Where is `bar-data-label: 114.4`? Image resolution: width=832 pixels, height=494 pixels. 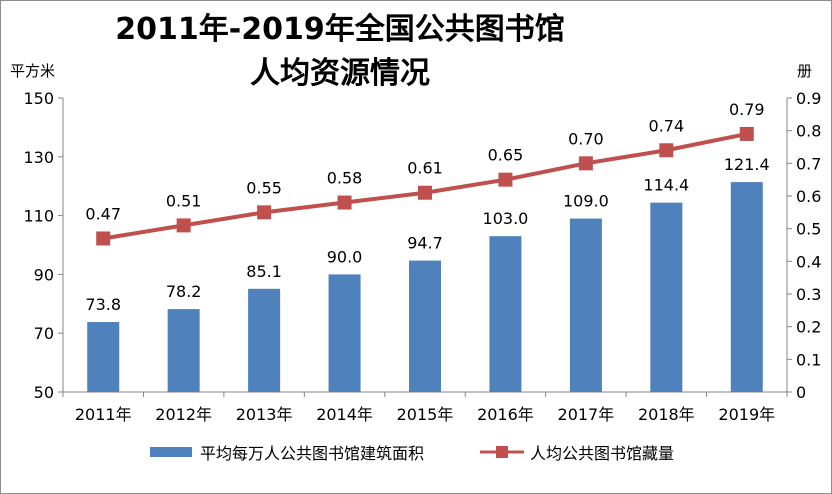
bar-data-label: 114.4 is located at coordinates (666, 185).